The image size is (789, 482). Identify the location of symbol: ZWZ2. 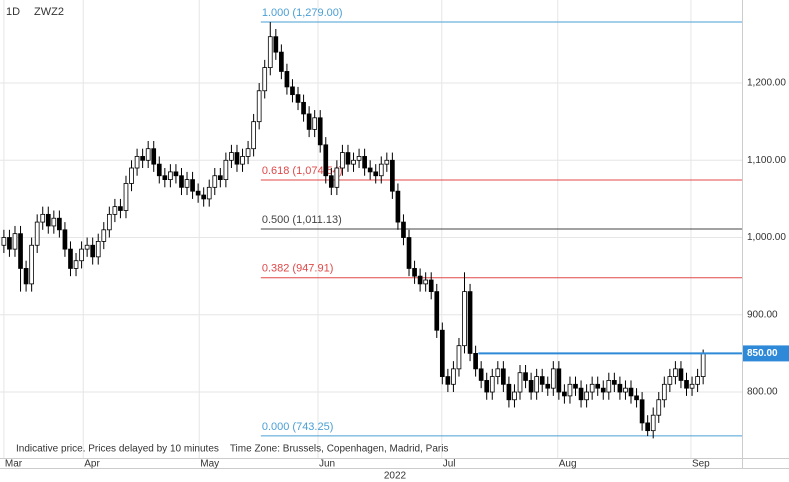
(49, 12).